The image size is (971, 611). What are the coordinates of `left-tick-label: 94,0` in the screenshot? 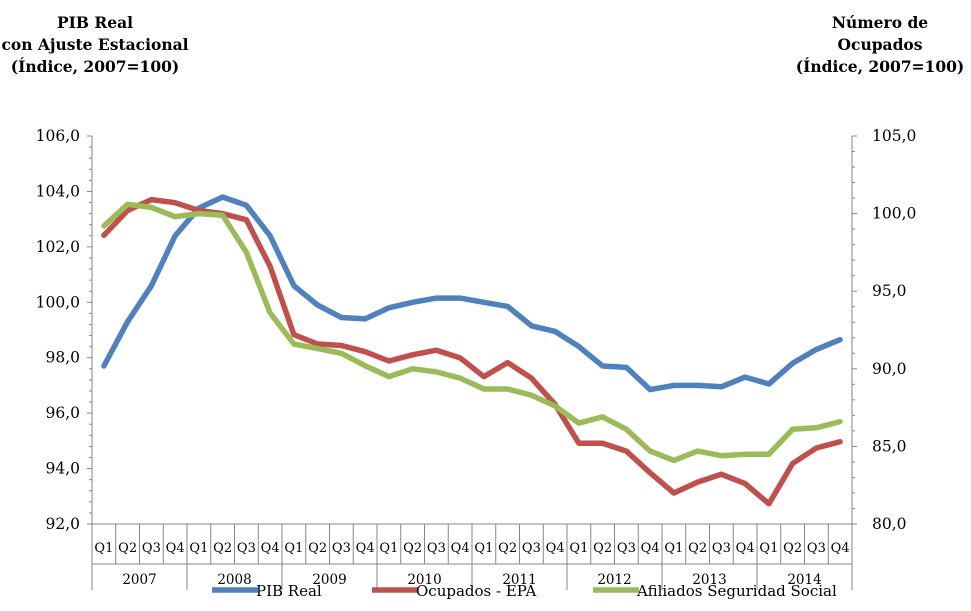 It's located at (62, 469).